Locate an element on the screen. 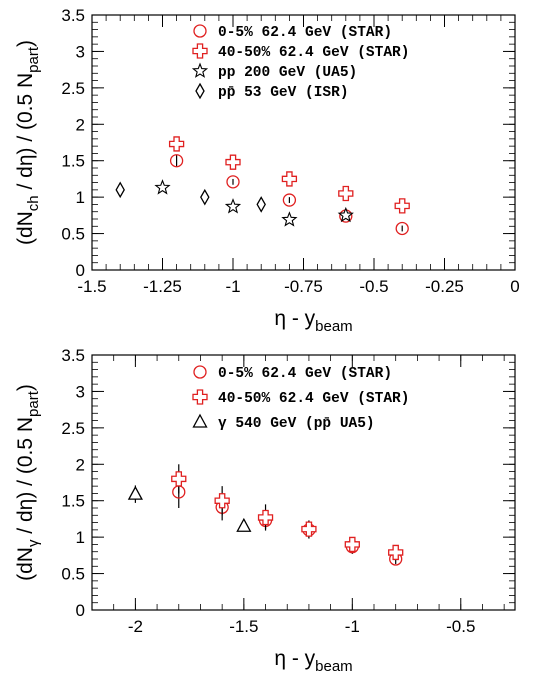 The image size is (535, 674). legend-marker-star is located at coordinates (200, 70).